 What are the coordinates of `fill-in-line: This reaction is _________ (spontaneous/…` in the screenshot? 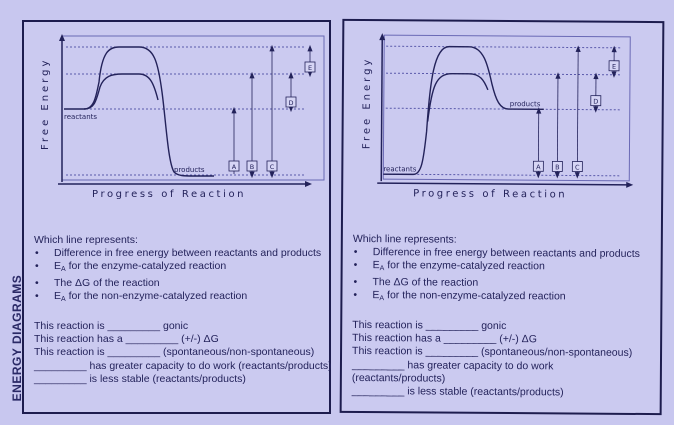 It's located at (174, 352).